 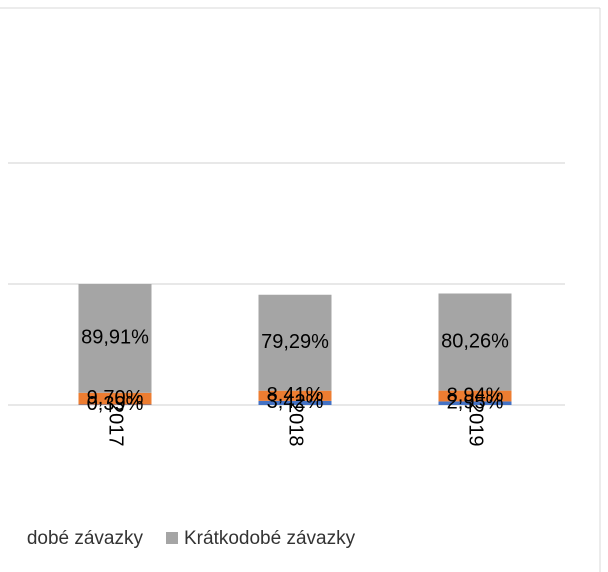 What do you see at coordinates (270, 538) in the screenshot?
I see `legend-label: Krátkodobé závazky` at bounding box center [270, 538].